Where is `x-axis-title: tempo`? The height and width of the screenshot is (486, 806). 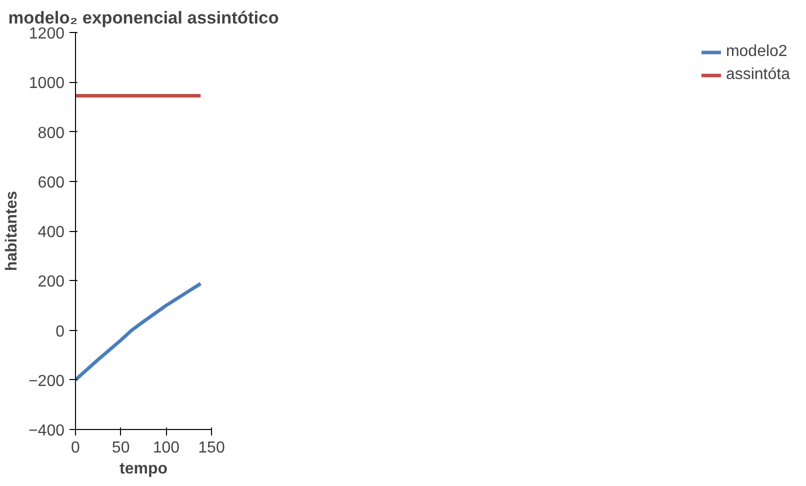
x-axis-title: tempo is located at coordinates (144, 469).